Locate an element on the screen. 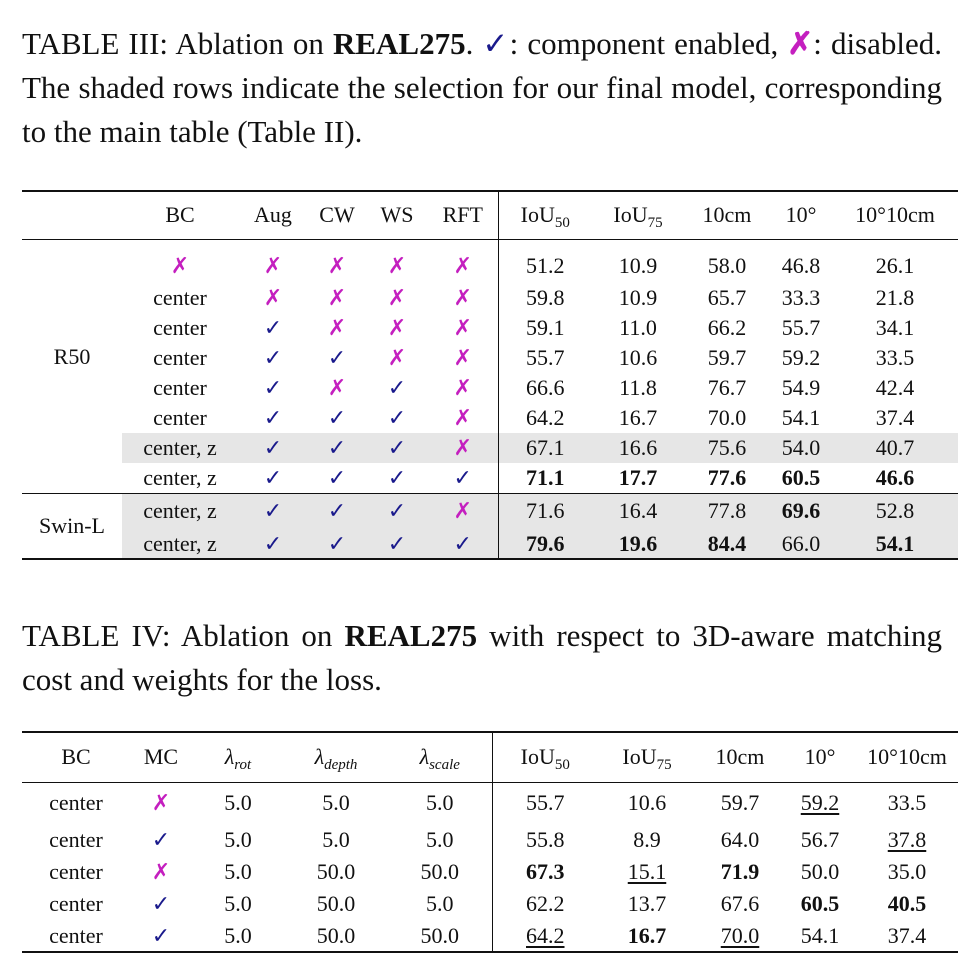  group-label-swin: Swin-L is located at coordinates (72, 525).